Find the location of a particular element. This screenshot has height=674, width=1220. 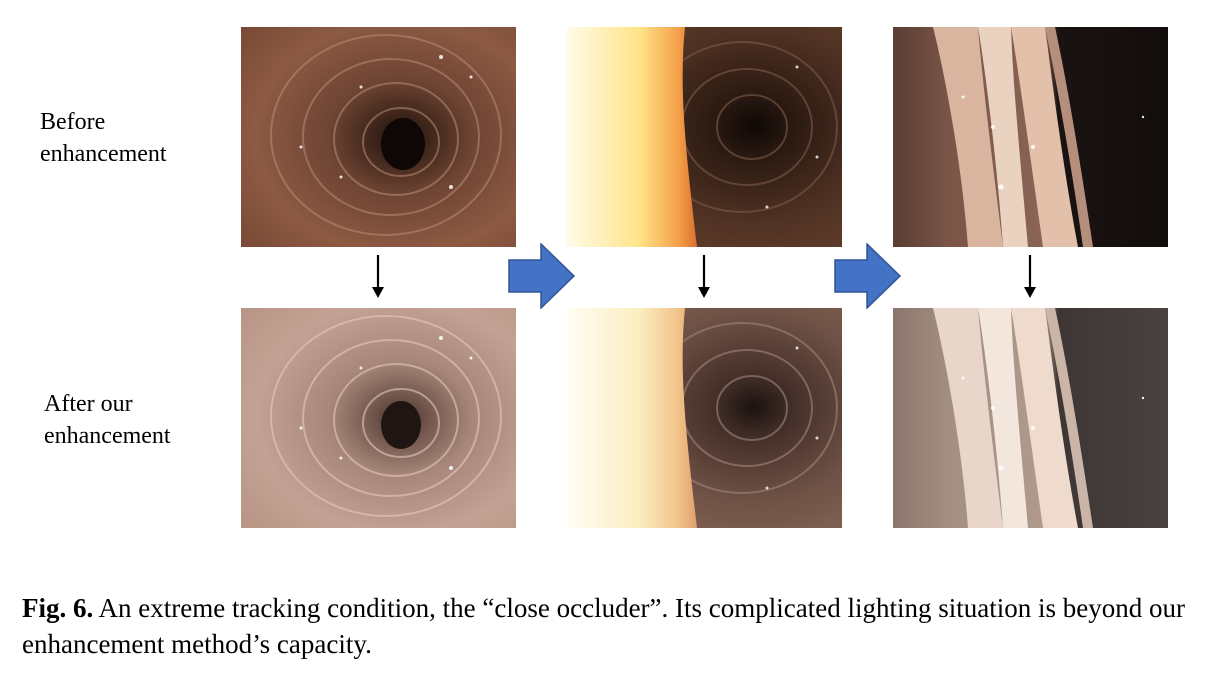

after-label-line1: After our is located at coordinates (88, 404).